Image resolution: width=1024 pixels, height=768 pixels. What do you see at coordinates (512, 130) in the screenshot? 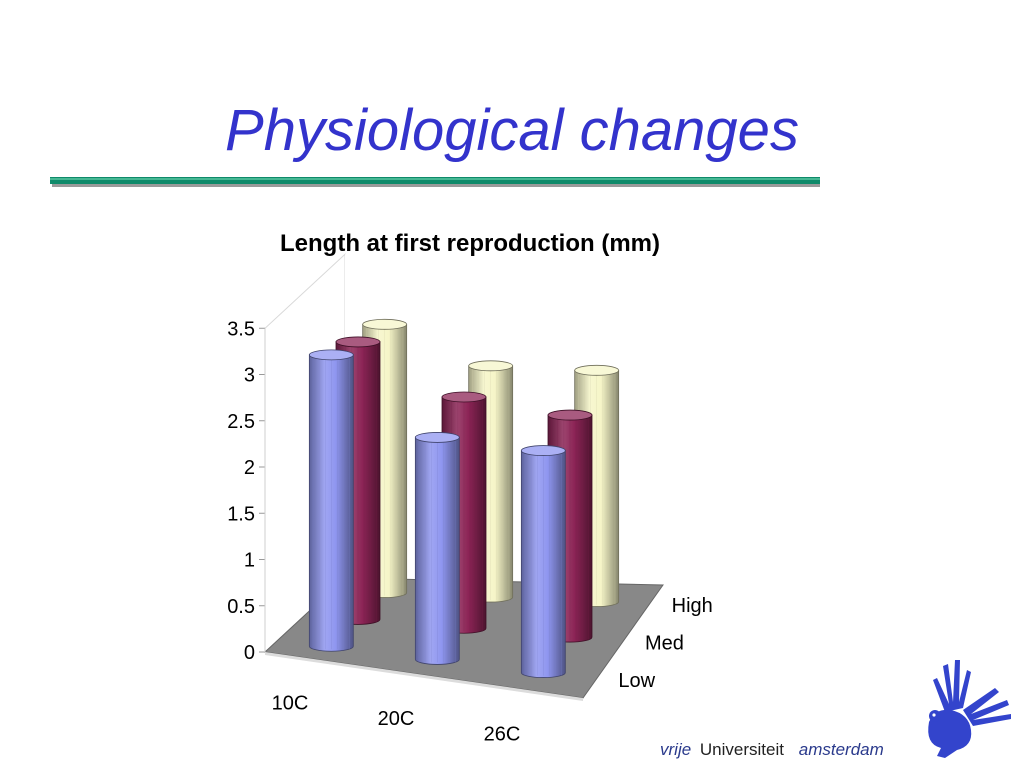
I see `slide-title: Physiological changes` at bounding box center [512, 130].